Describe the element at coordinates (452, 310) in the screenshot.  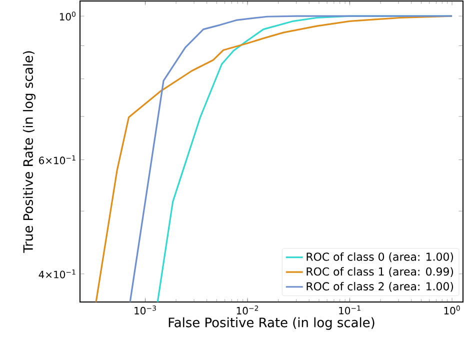
I see `x-tick-label: 10$^{0}$` at that location.